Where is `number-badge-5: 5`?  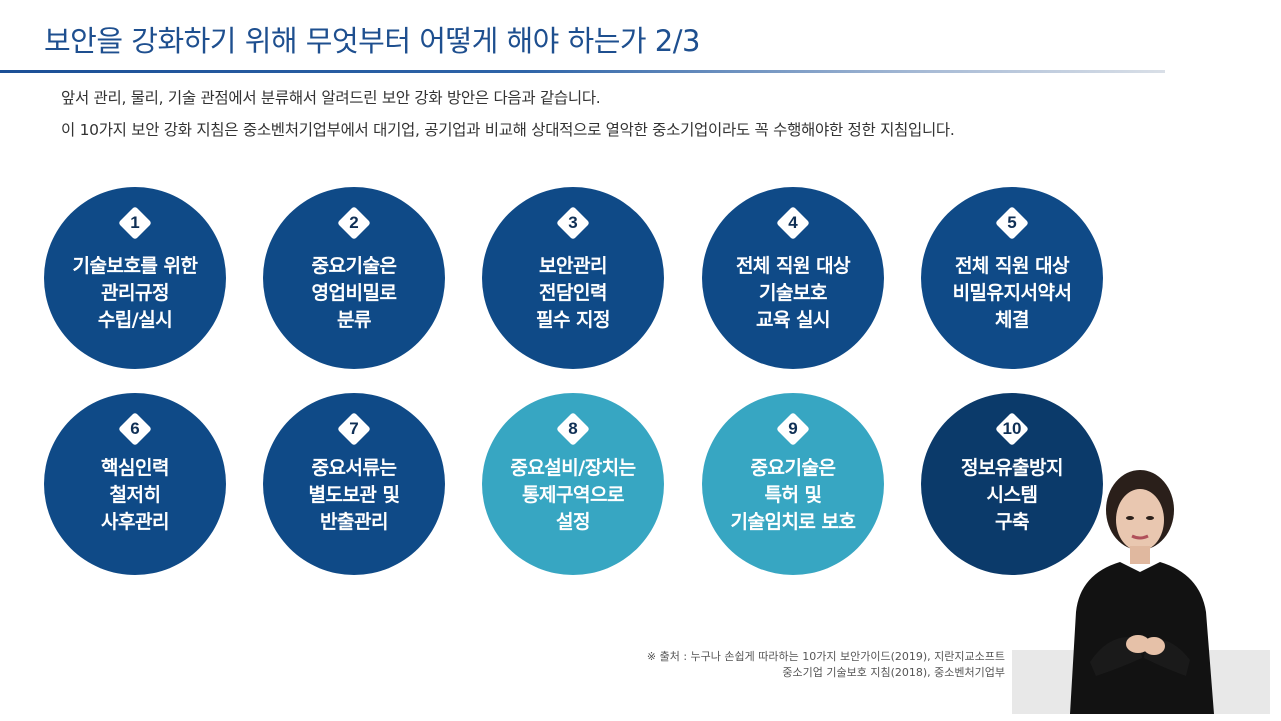 number-badge-5: 5 is located at coordinates (1012, 223).